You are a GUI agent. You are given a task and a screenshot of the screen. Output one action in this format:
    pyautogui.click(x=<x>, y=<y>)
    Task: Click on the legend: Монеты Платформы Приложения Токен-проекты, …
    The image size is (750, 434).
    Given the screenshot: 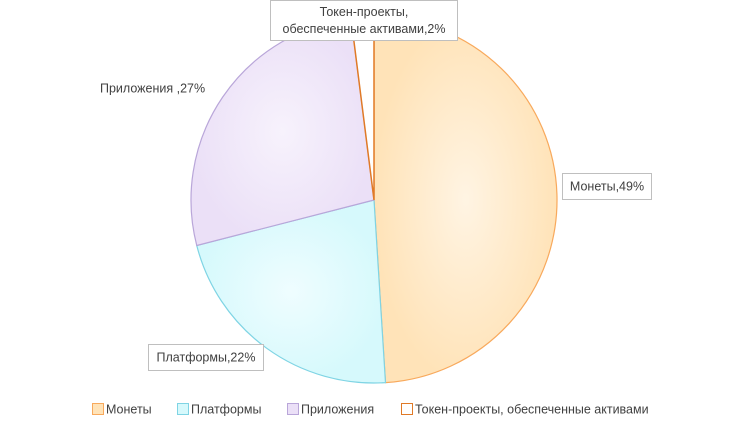 What is the action you would take?
    pyautogui.click(x=370, y=410)
    